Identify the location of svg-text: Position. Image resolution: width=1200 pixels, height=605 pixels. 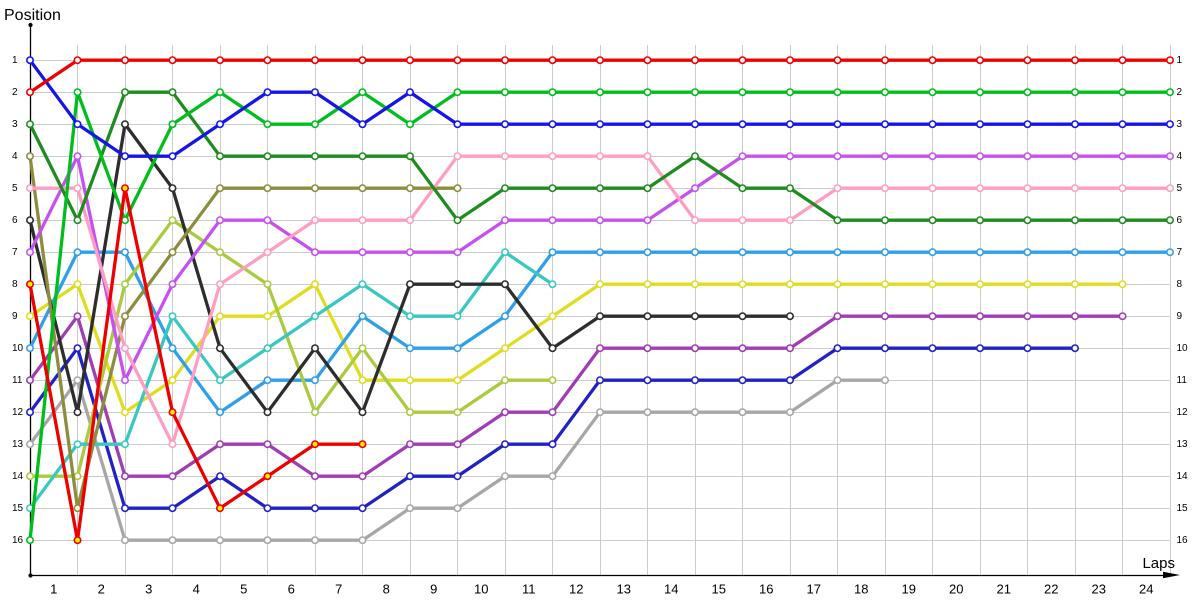
(32, 15).